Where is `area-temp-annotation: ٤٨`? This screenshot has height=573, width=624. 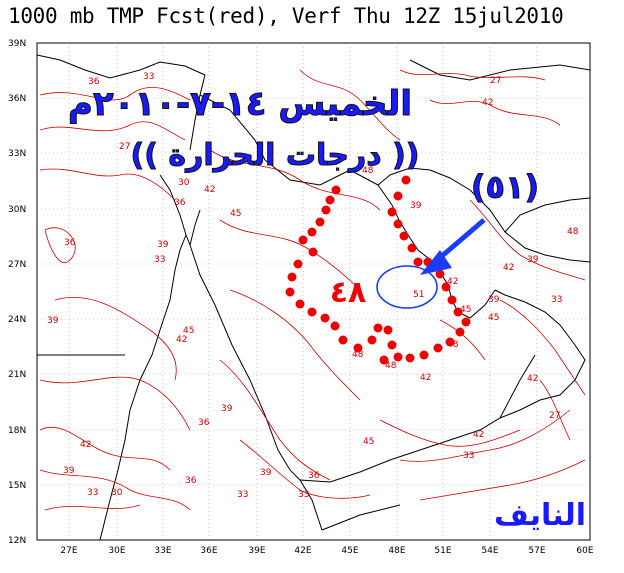
area-temp-annotation: ٤٨ is located at coordinates (348, 292).